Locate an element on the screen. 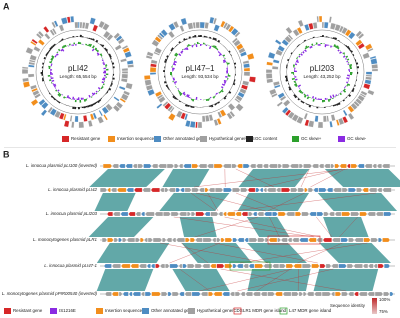 This screenshot has width=400, height=318. synteny-band is located at coordinates (125, 280).